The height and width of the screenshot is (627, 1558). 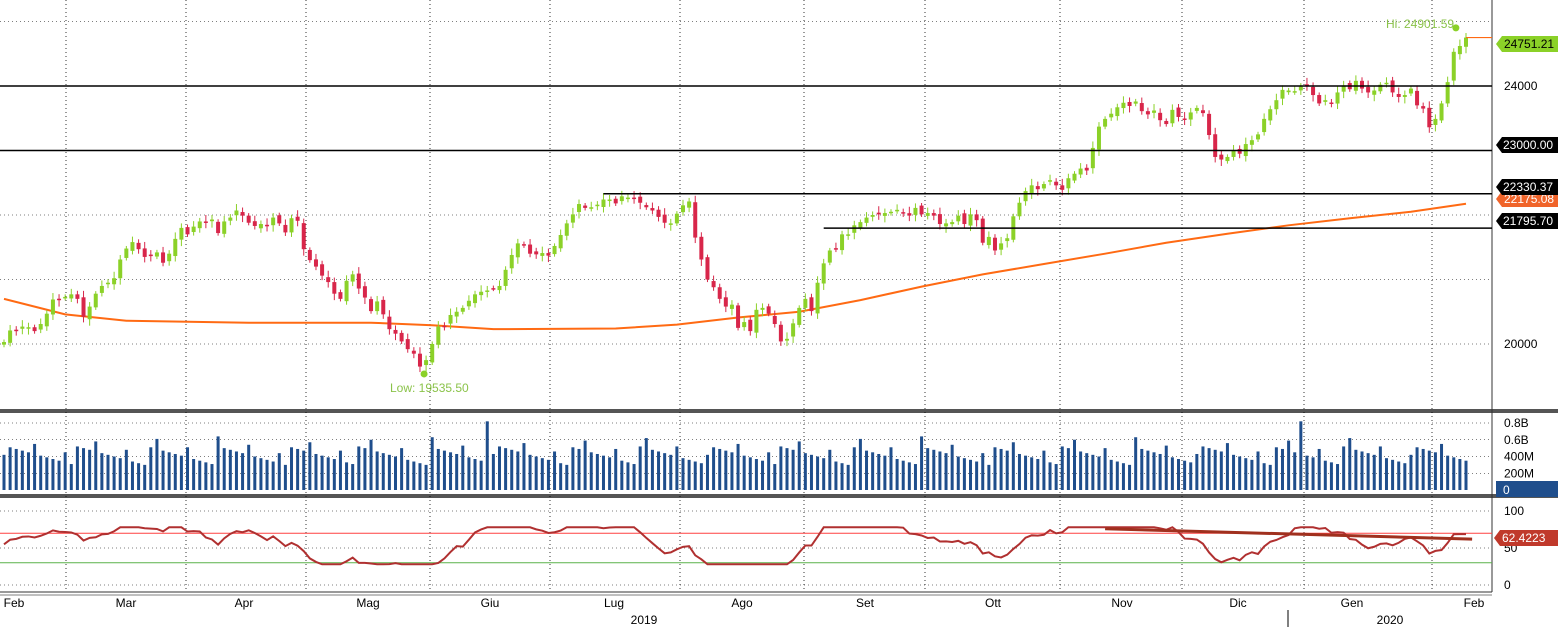 I want to click on price-tick-20000: 20000, so click(x=1521, y=344).